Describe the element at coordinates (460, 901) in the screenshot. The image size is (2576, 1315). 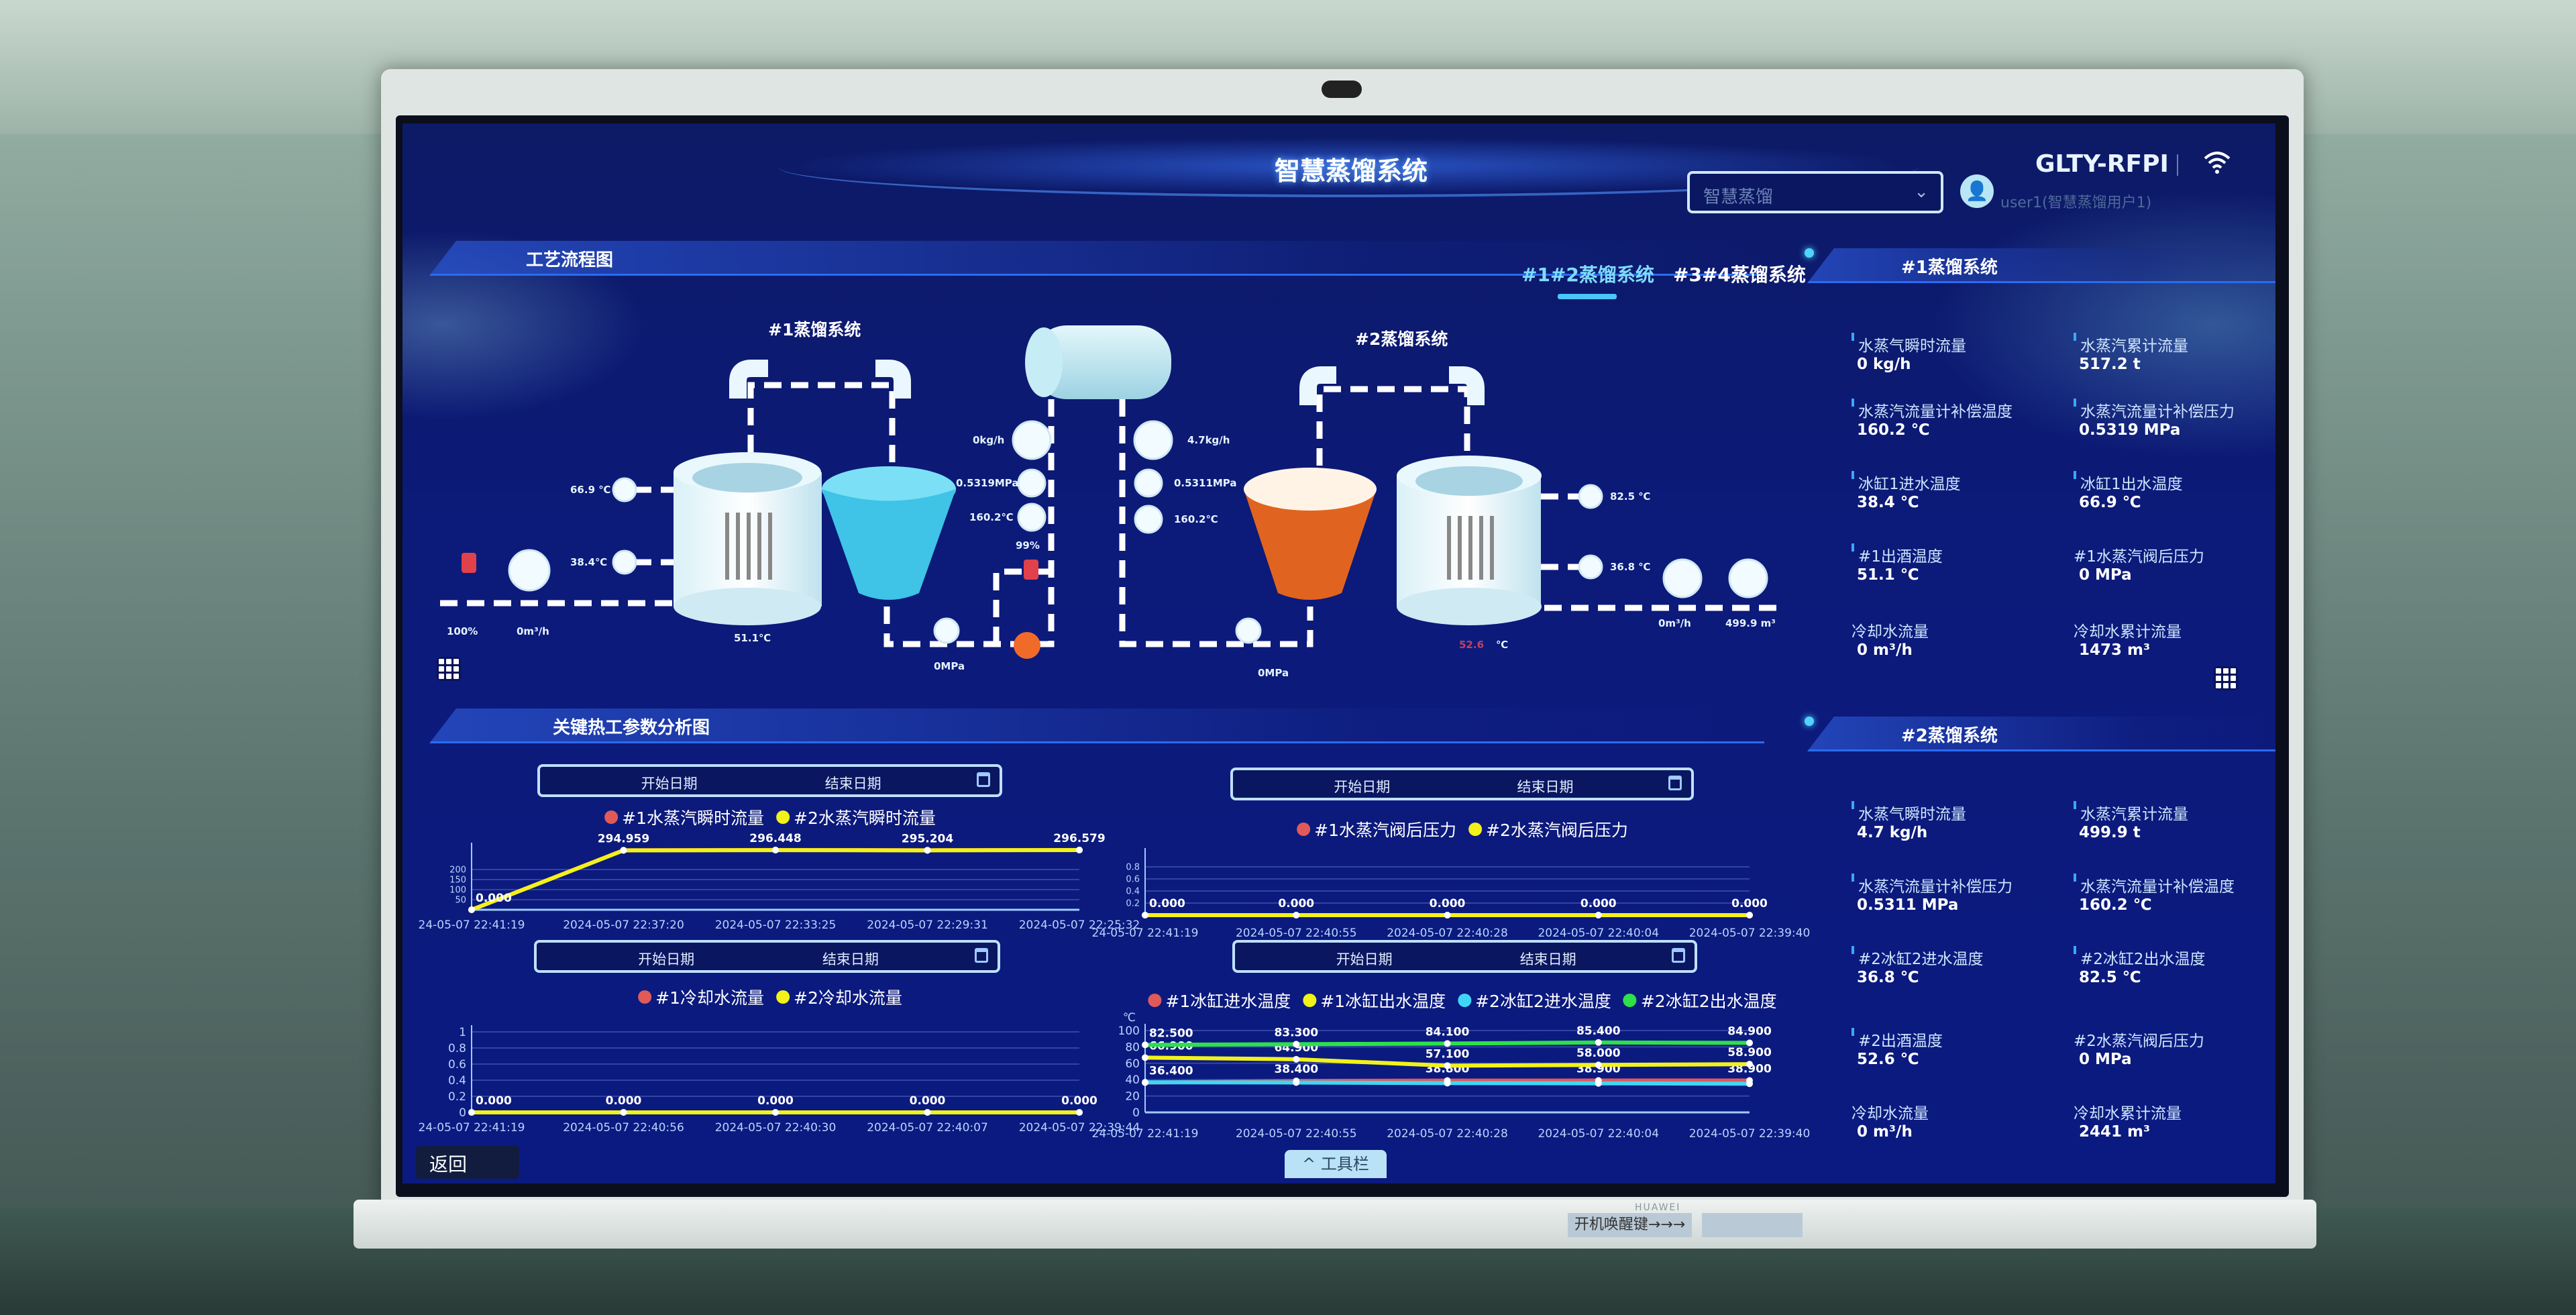
I see `y-tick-label: 50` at that location.